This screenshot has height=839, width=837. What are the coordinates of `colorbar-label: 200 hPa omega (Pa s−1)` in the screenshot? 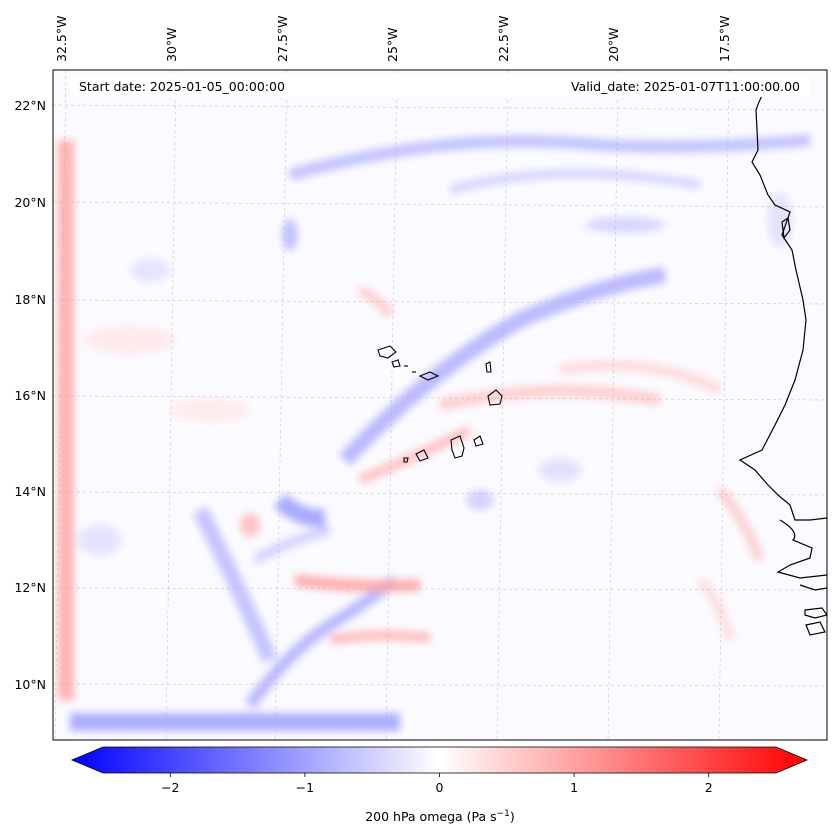 It's located at (440, 816).